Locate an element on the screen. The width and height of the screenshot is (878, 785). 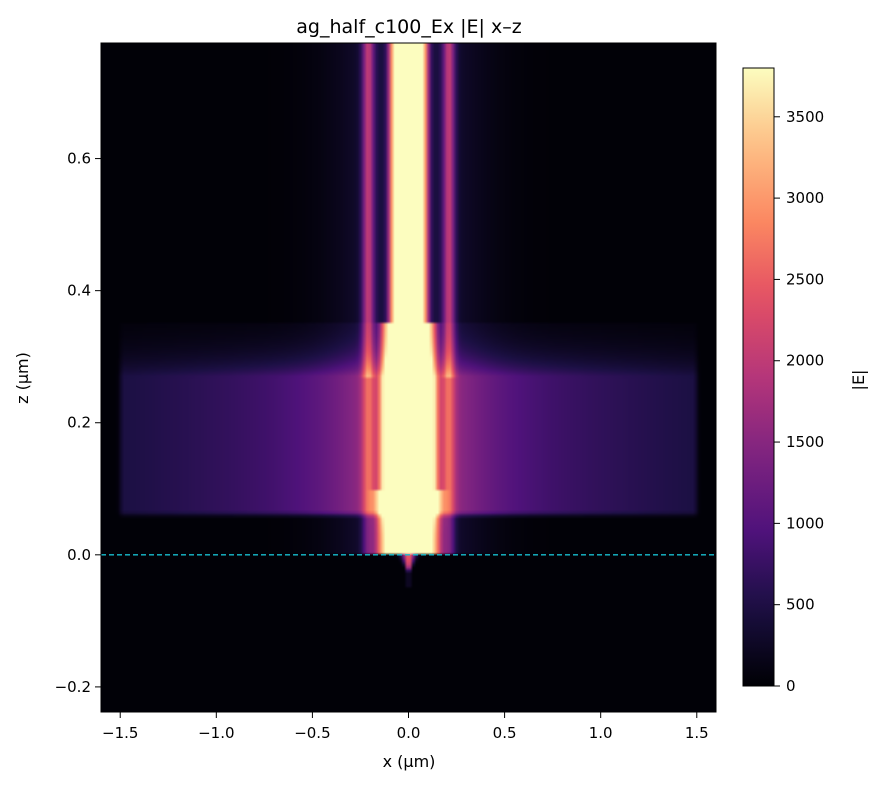
colorbar-tick-label: 0 is located at coordinates (791, 686).